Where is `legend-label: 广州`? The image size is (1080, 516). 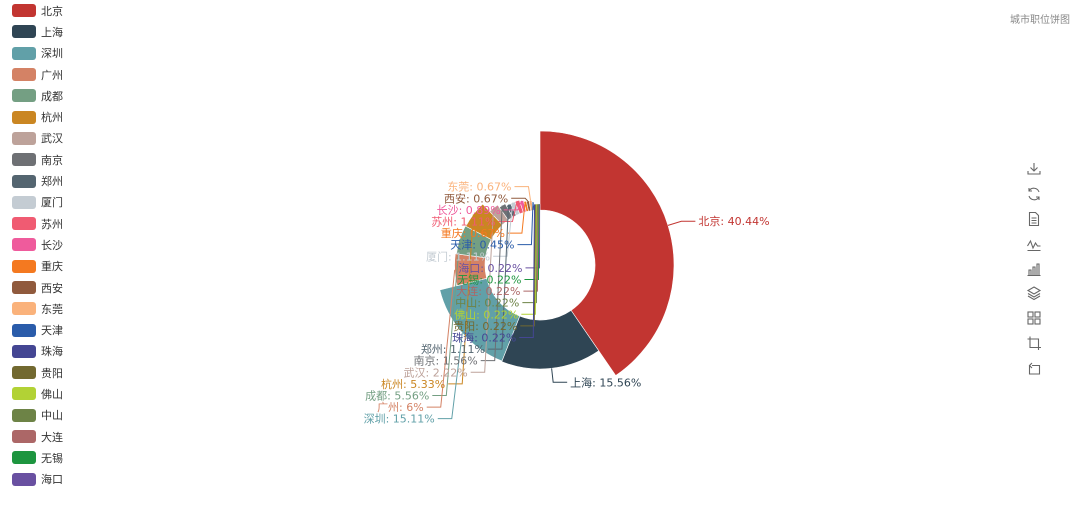
legend-label: 广州 is located at coordinates (52, 75).